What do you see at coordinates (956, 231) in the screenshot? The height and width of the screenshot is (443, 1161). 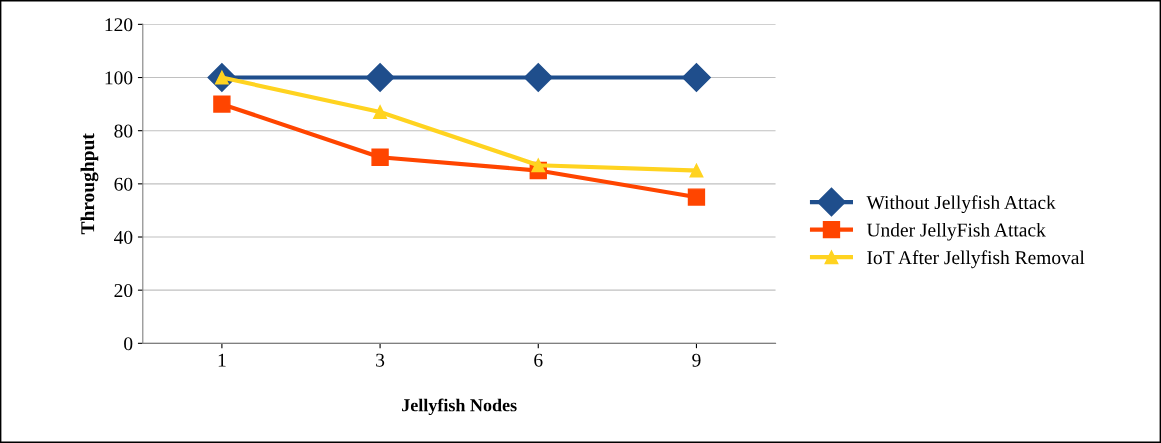 I see `legend-label: Under JellyFish Attack` at bounding box center [956, 231].